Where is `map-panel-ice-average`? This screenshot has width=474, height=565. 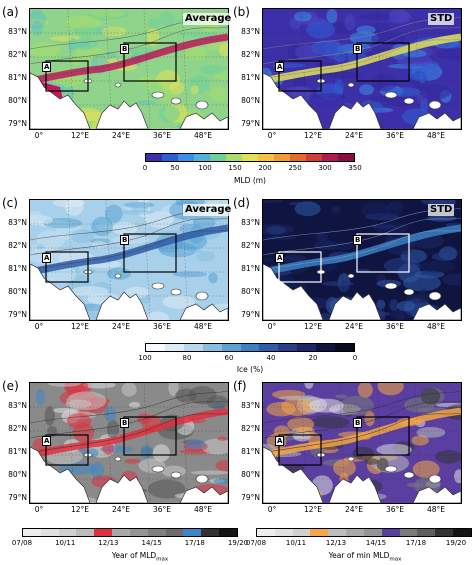 map-panel-ice-average is located at coordinates (129, 260).